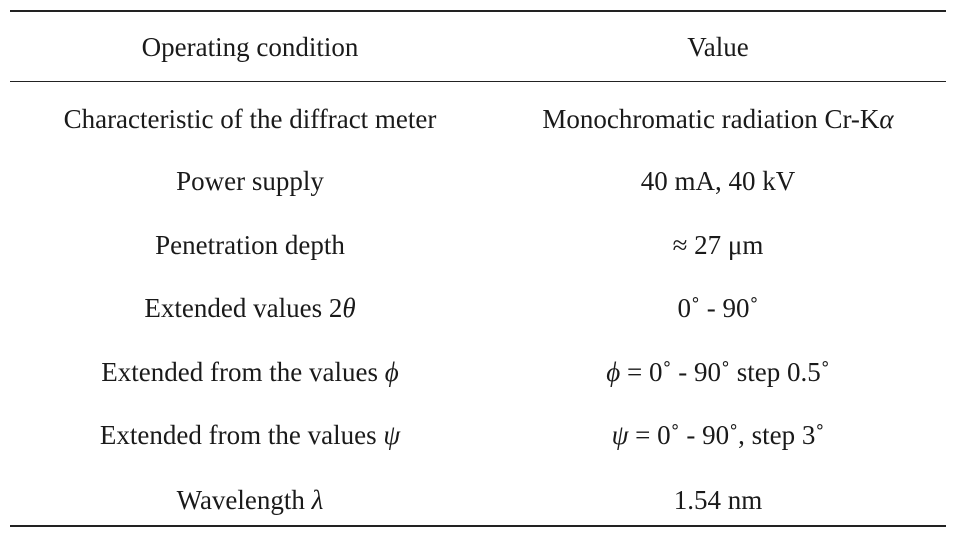 The height and width of the screenshot is (544, 956). I want to click on header-value: Value, so click(718, 46).